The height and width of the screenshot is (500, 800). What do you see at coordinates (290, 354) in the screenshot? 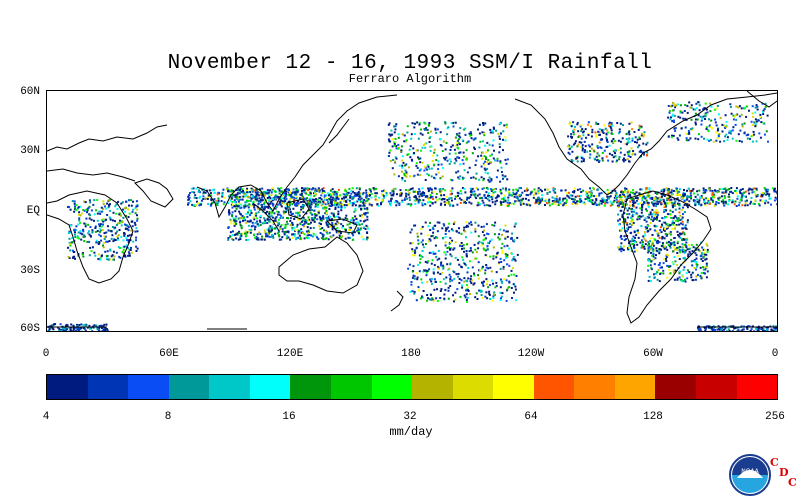
I see `lon-label-120e: 120E` at bounding box center [290, 354].